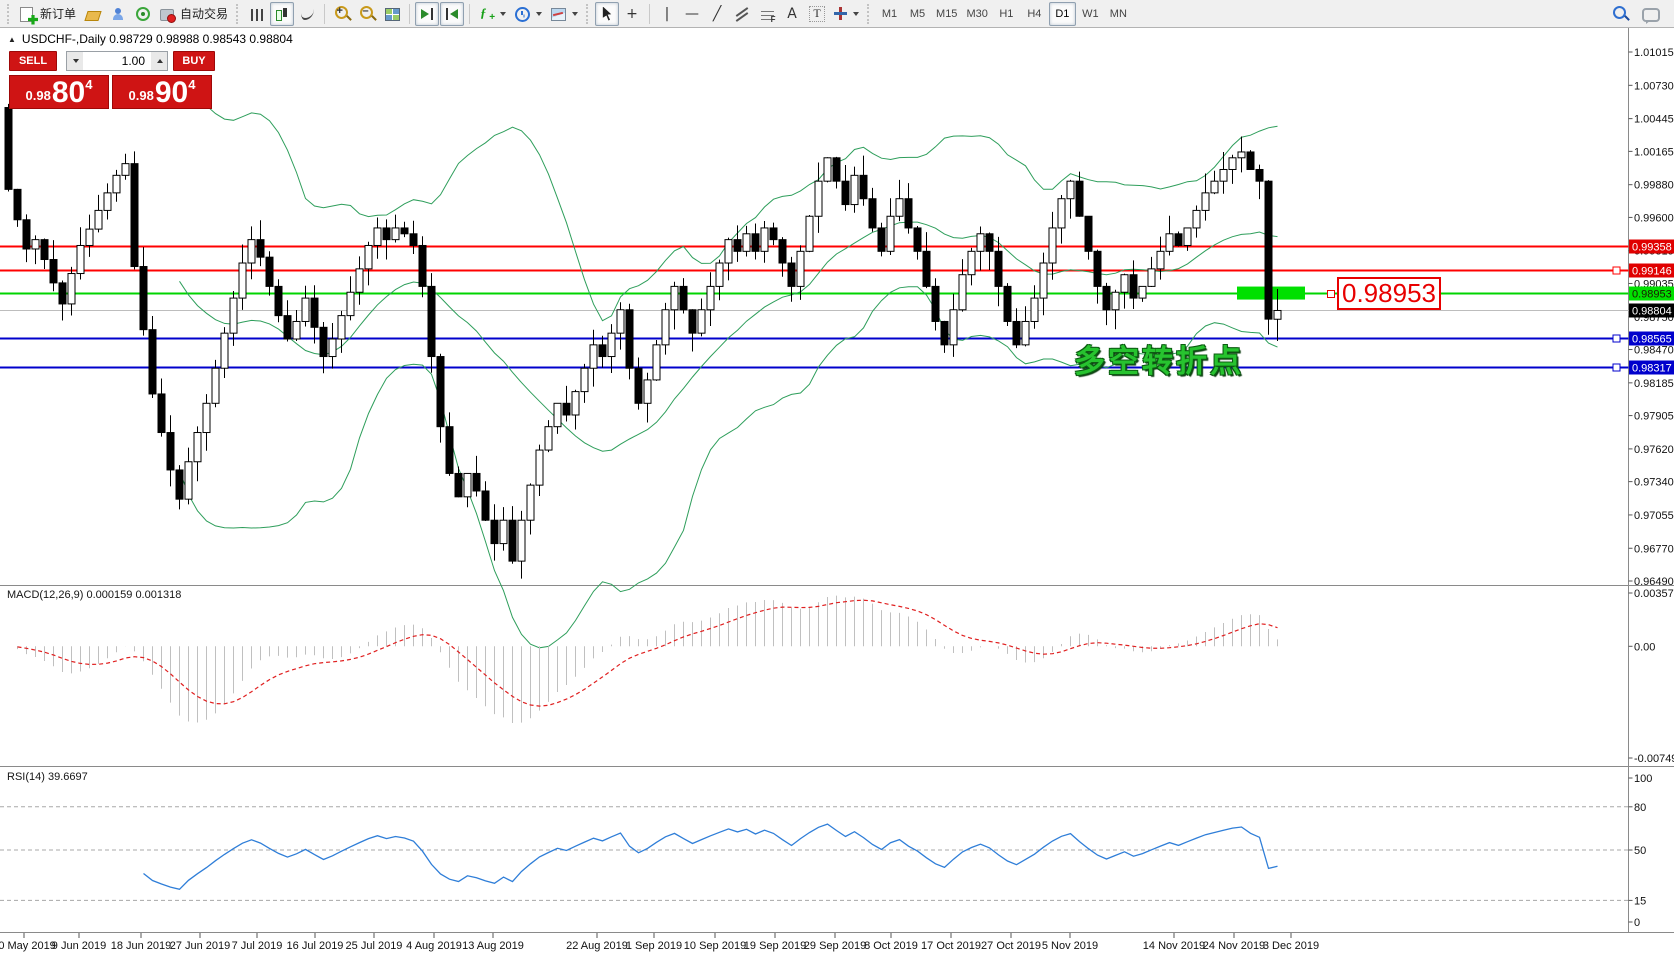 This screenshot has height=954, width=1674. What do you see at coordinates (1389, 293) in the screenshot?
I see `price-callout-label: 0.98953` at bounding box center [1389, 293].